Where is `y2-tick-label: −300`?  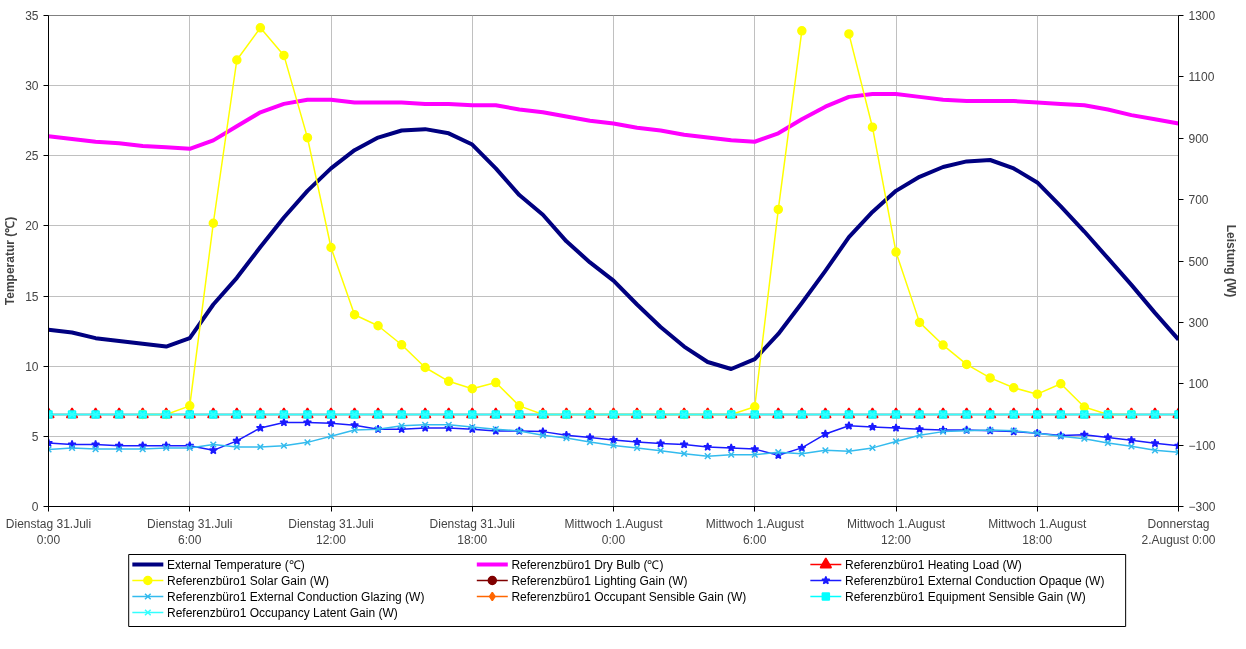 y2-tick-label: −300 is located at coordinates (1202, 507).